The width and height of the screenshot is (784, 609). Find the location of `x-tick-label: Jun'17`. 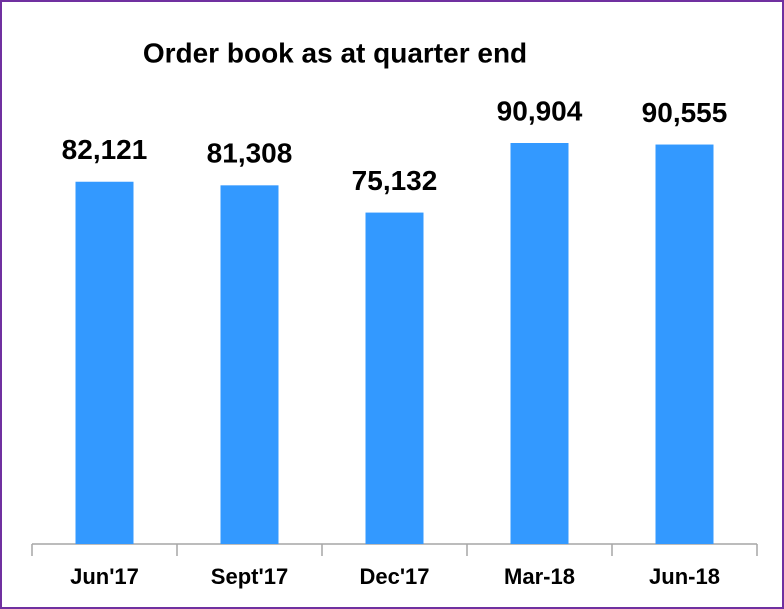

x-tick-label: Jun'17 is located at coordinates (104, 576).